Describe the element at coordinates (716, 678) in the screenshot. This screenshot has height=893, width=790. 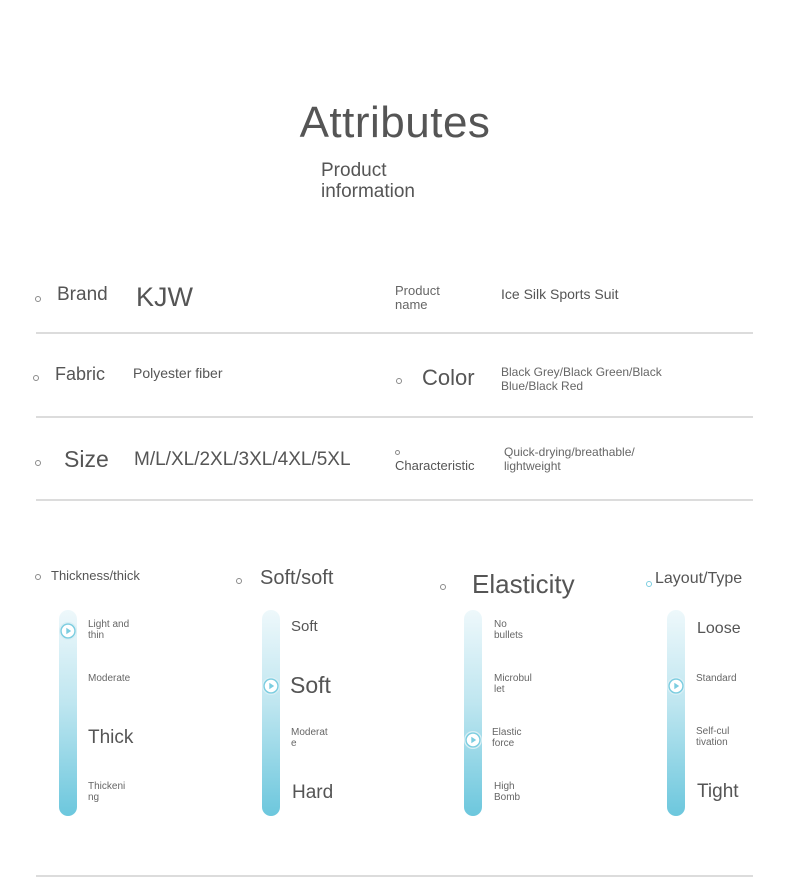
I see `scale-level: Standard` at that location.